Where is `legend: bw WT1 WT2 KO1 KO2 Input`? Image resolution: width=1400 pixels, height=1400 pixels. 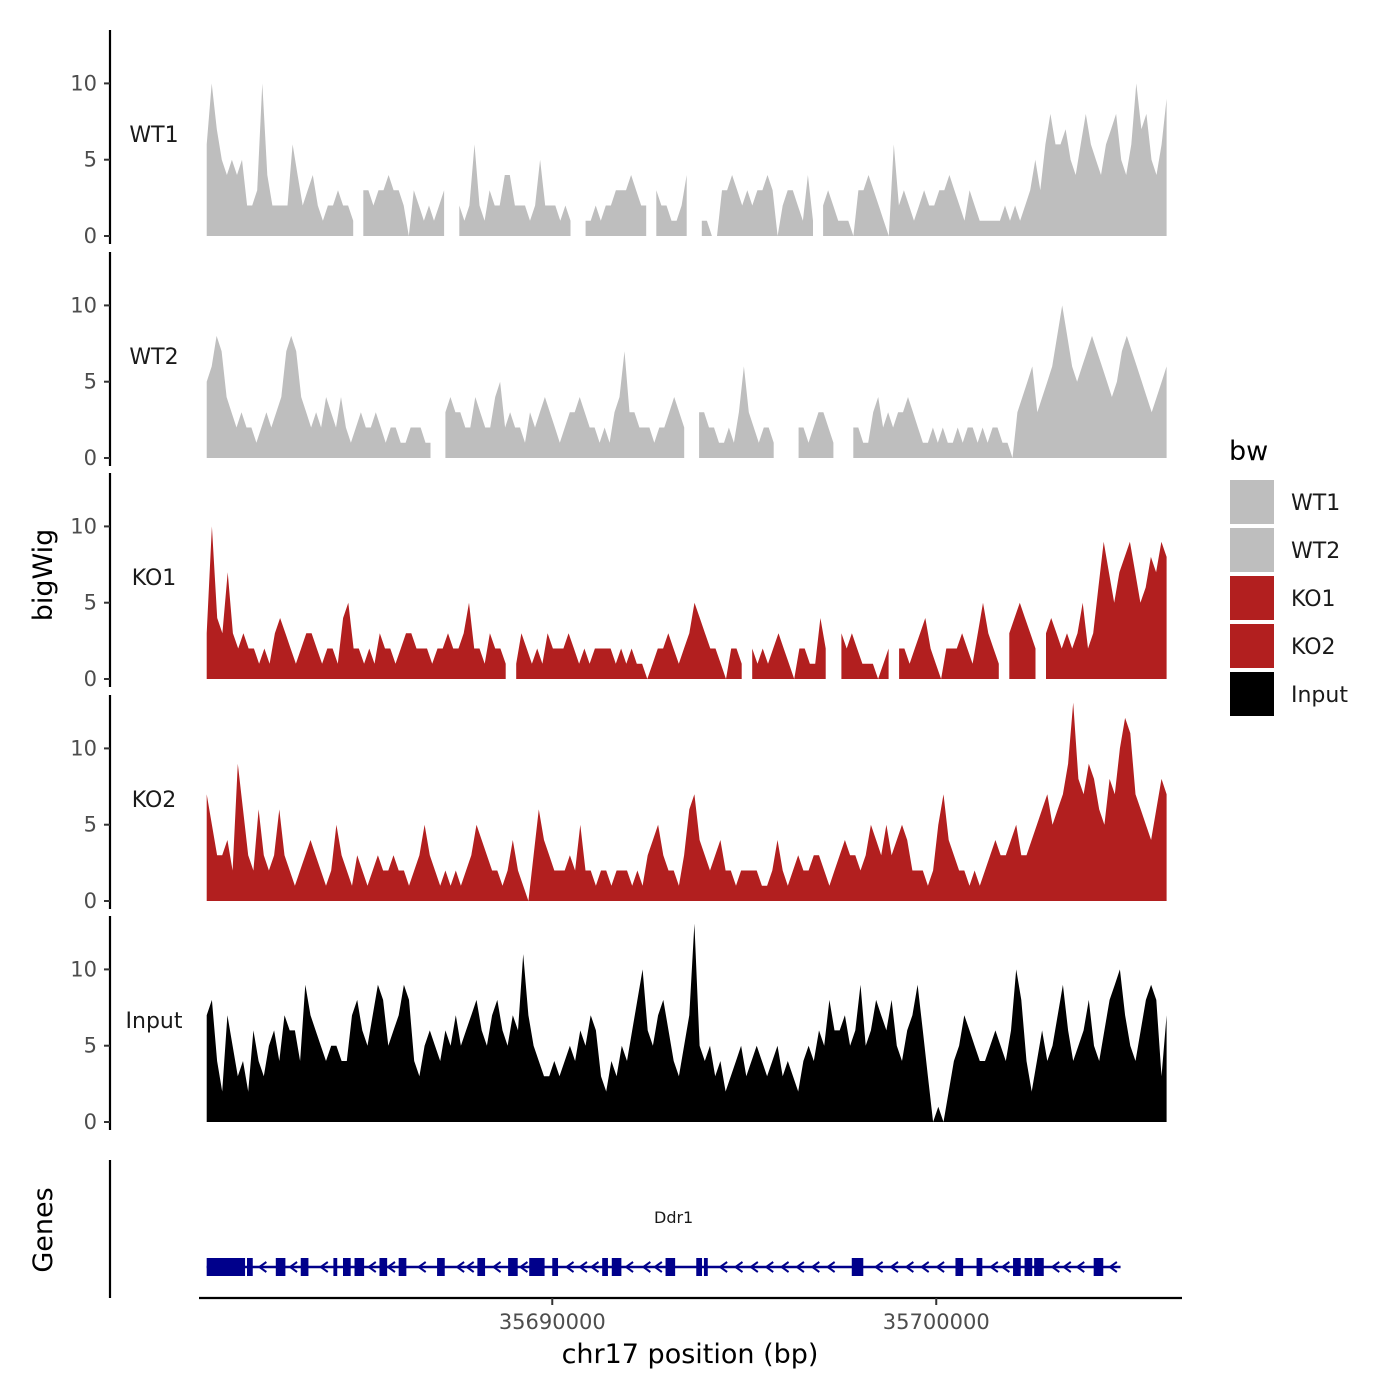
legend: bw WT1 WT2 KO1 KO2 Input is located at coordinates (1288, 576).